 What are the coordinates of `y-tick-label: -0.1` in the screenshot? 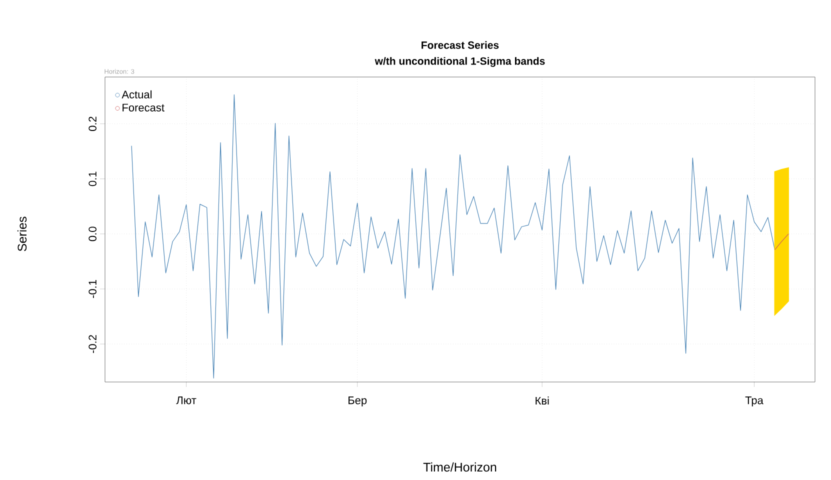 It's located at (92, 289).